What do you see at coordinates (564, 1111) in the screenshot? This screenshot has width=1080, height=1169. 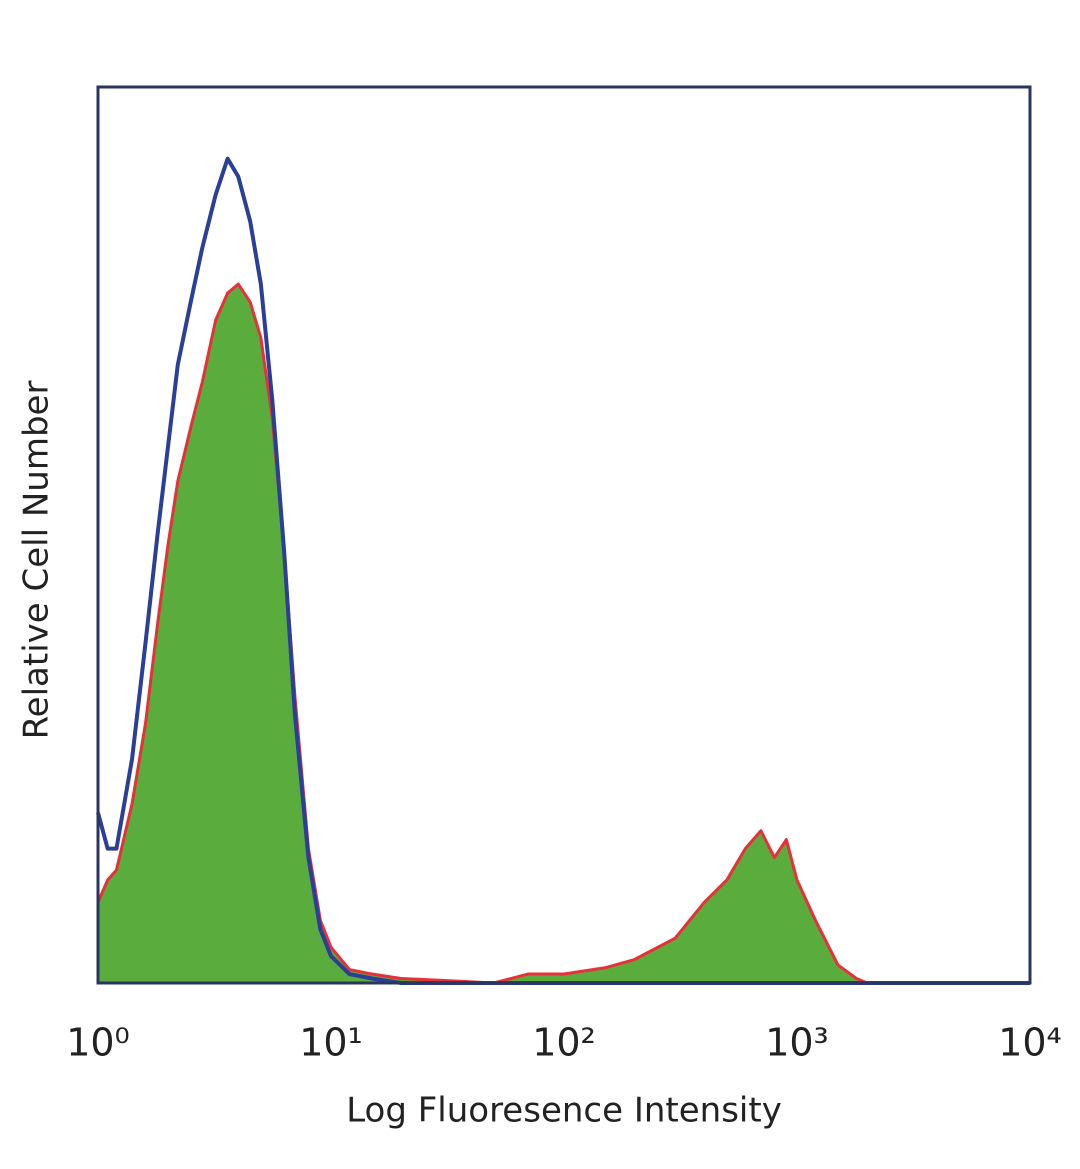 I see `x-axis-label: Log Fluoresence Intensity` at bounding box center [564, 1111].